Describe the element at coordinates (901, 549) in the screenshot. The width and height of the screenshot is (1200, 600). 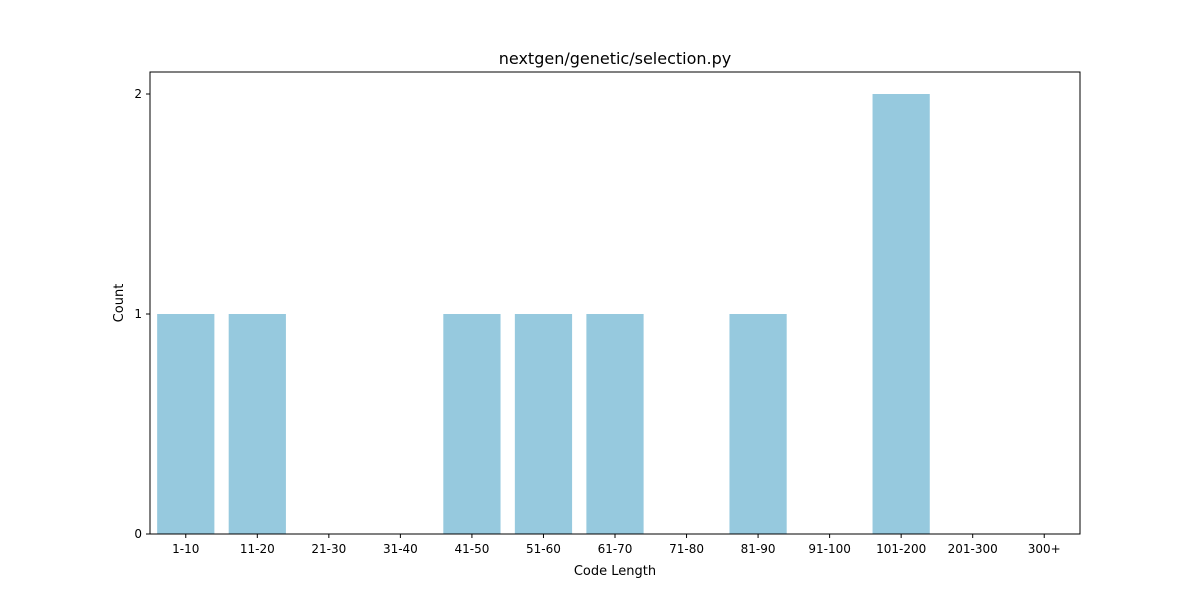
I see `x-tick-label: 101-200` at that location.